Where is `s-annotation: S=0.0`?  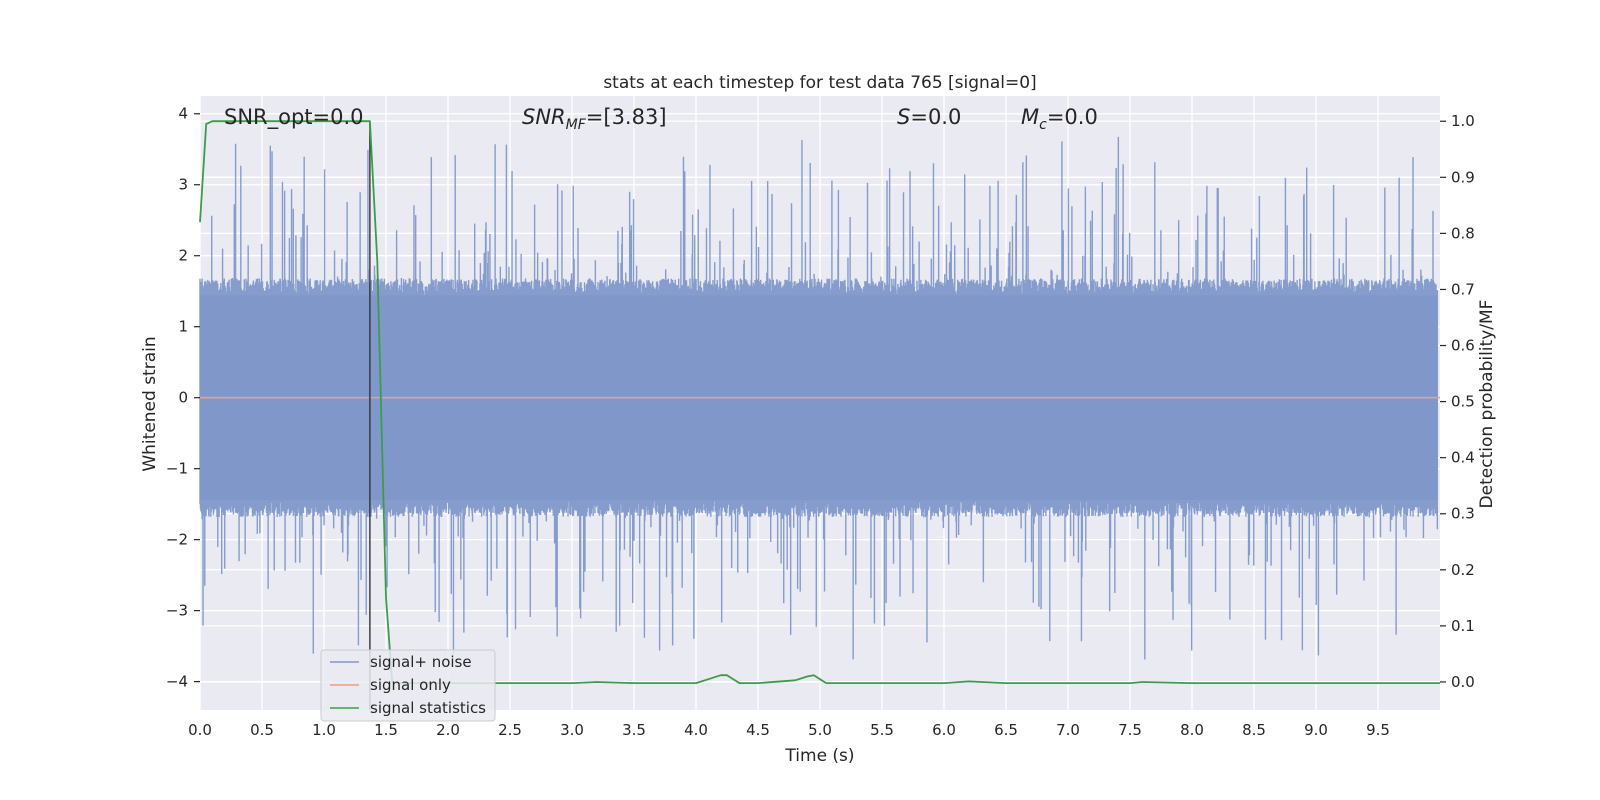
s-annotation: S=0.0 is located at coordinates (929, 117).